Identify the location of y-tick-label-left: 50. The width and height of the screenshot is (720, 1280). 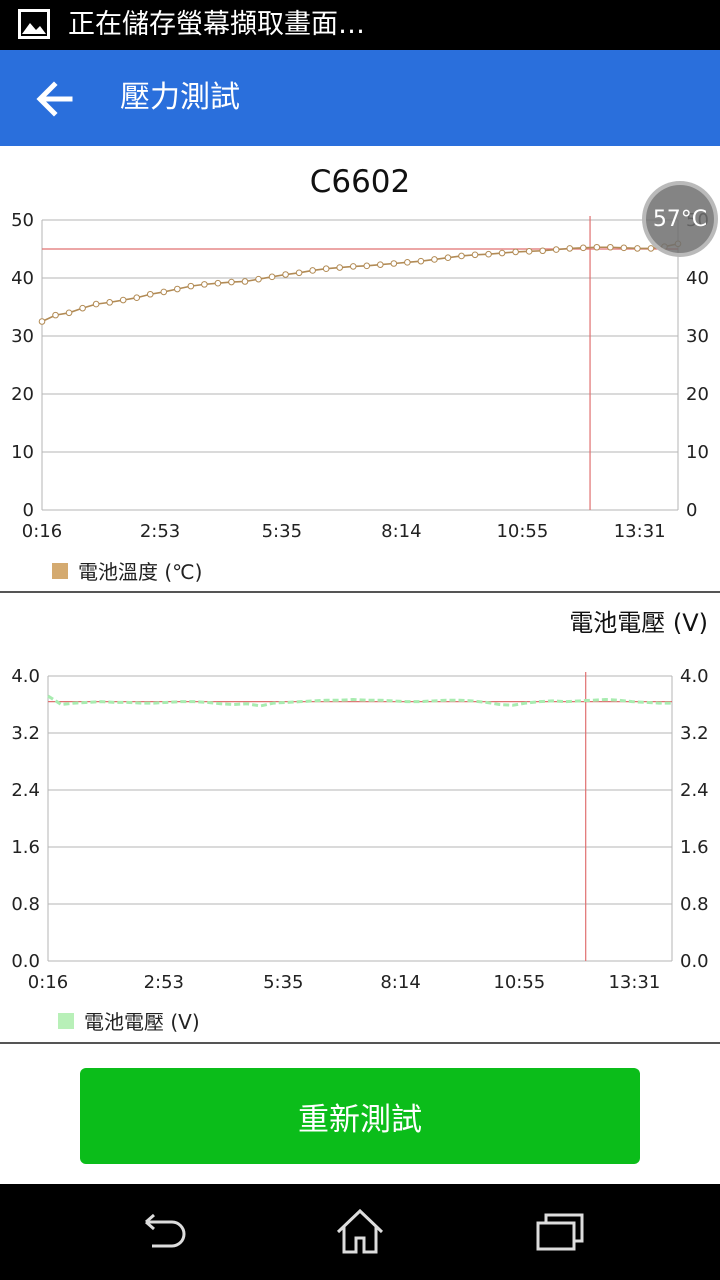
(22, 220).